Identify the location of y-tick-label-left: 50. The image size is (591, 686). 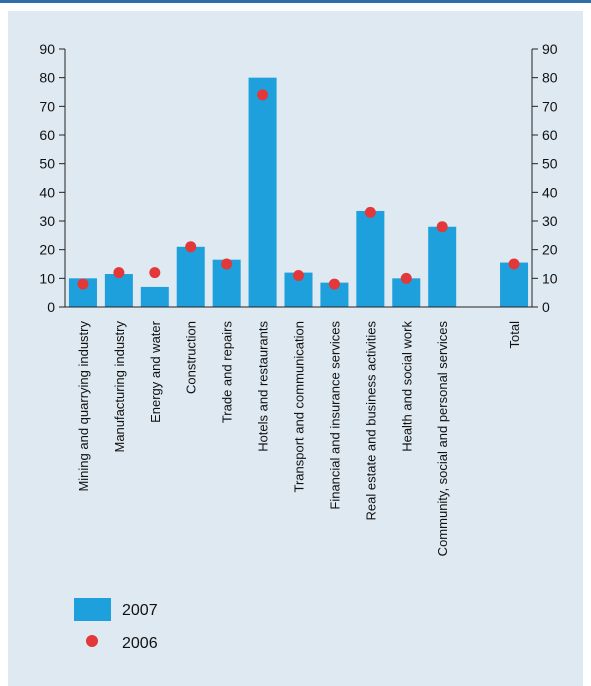
(47, 164).